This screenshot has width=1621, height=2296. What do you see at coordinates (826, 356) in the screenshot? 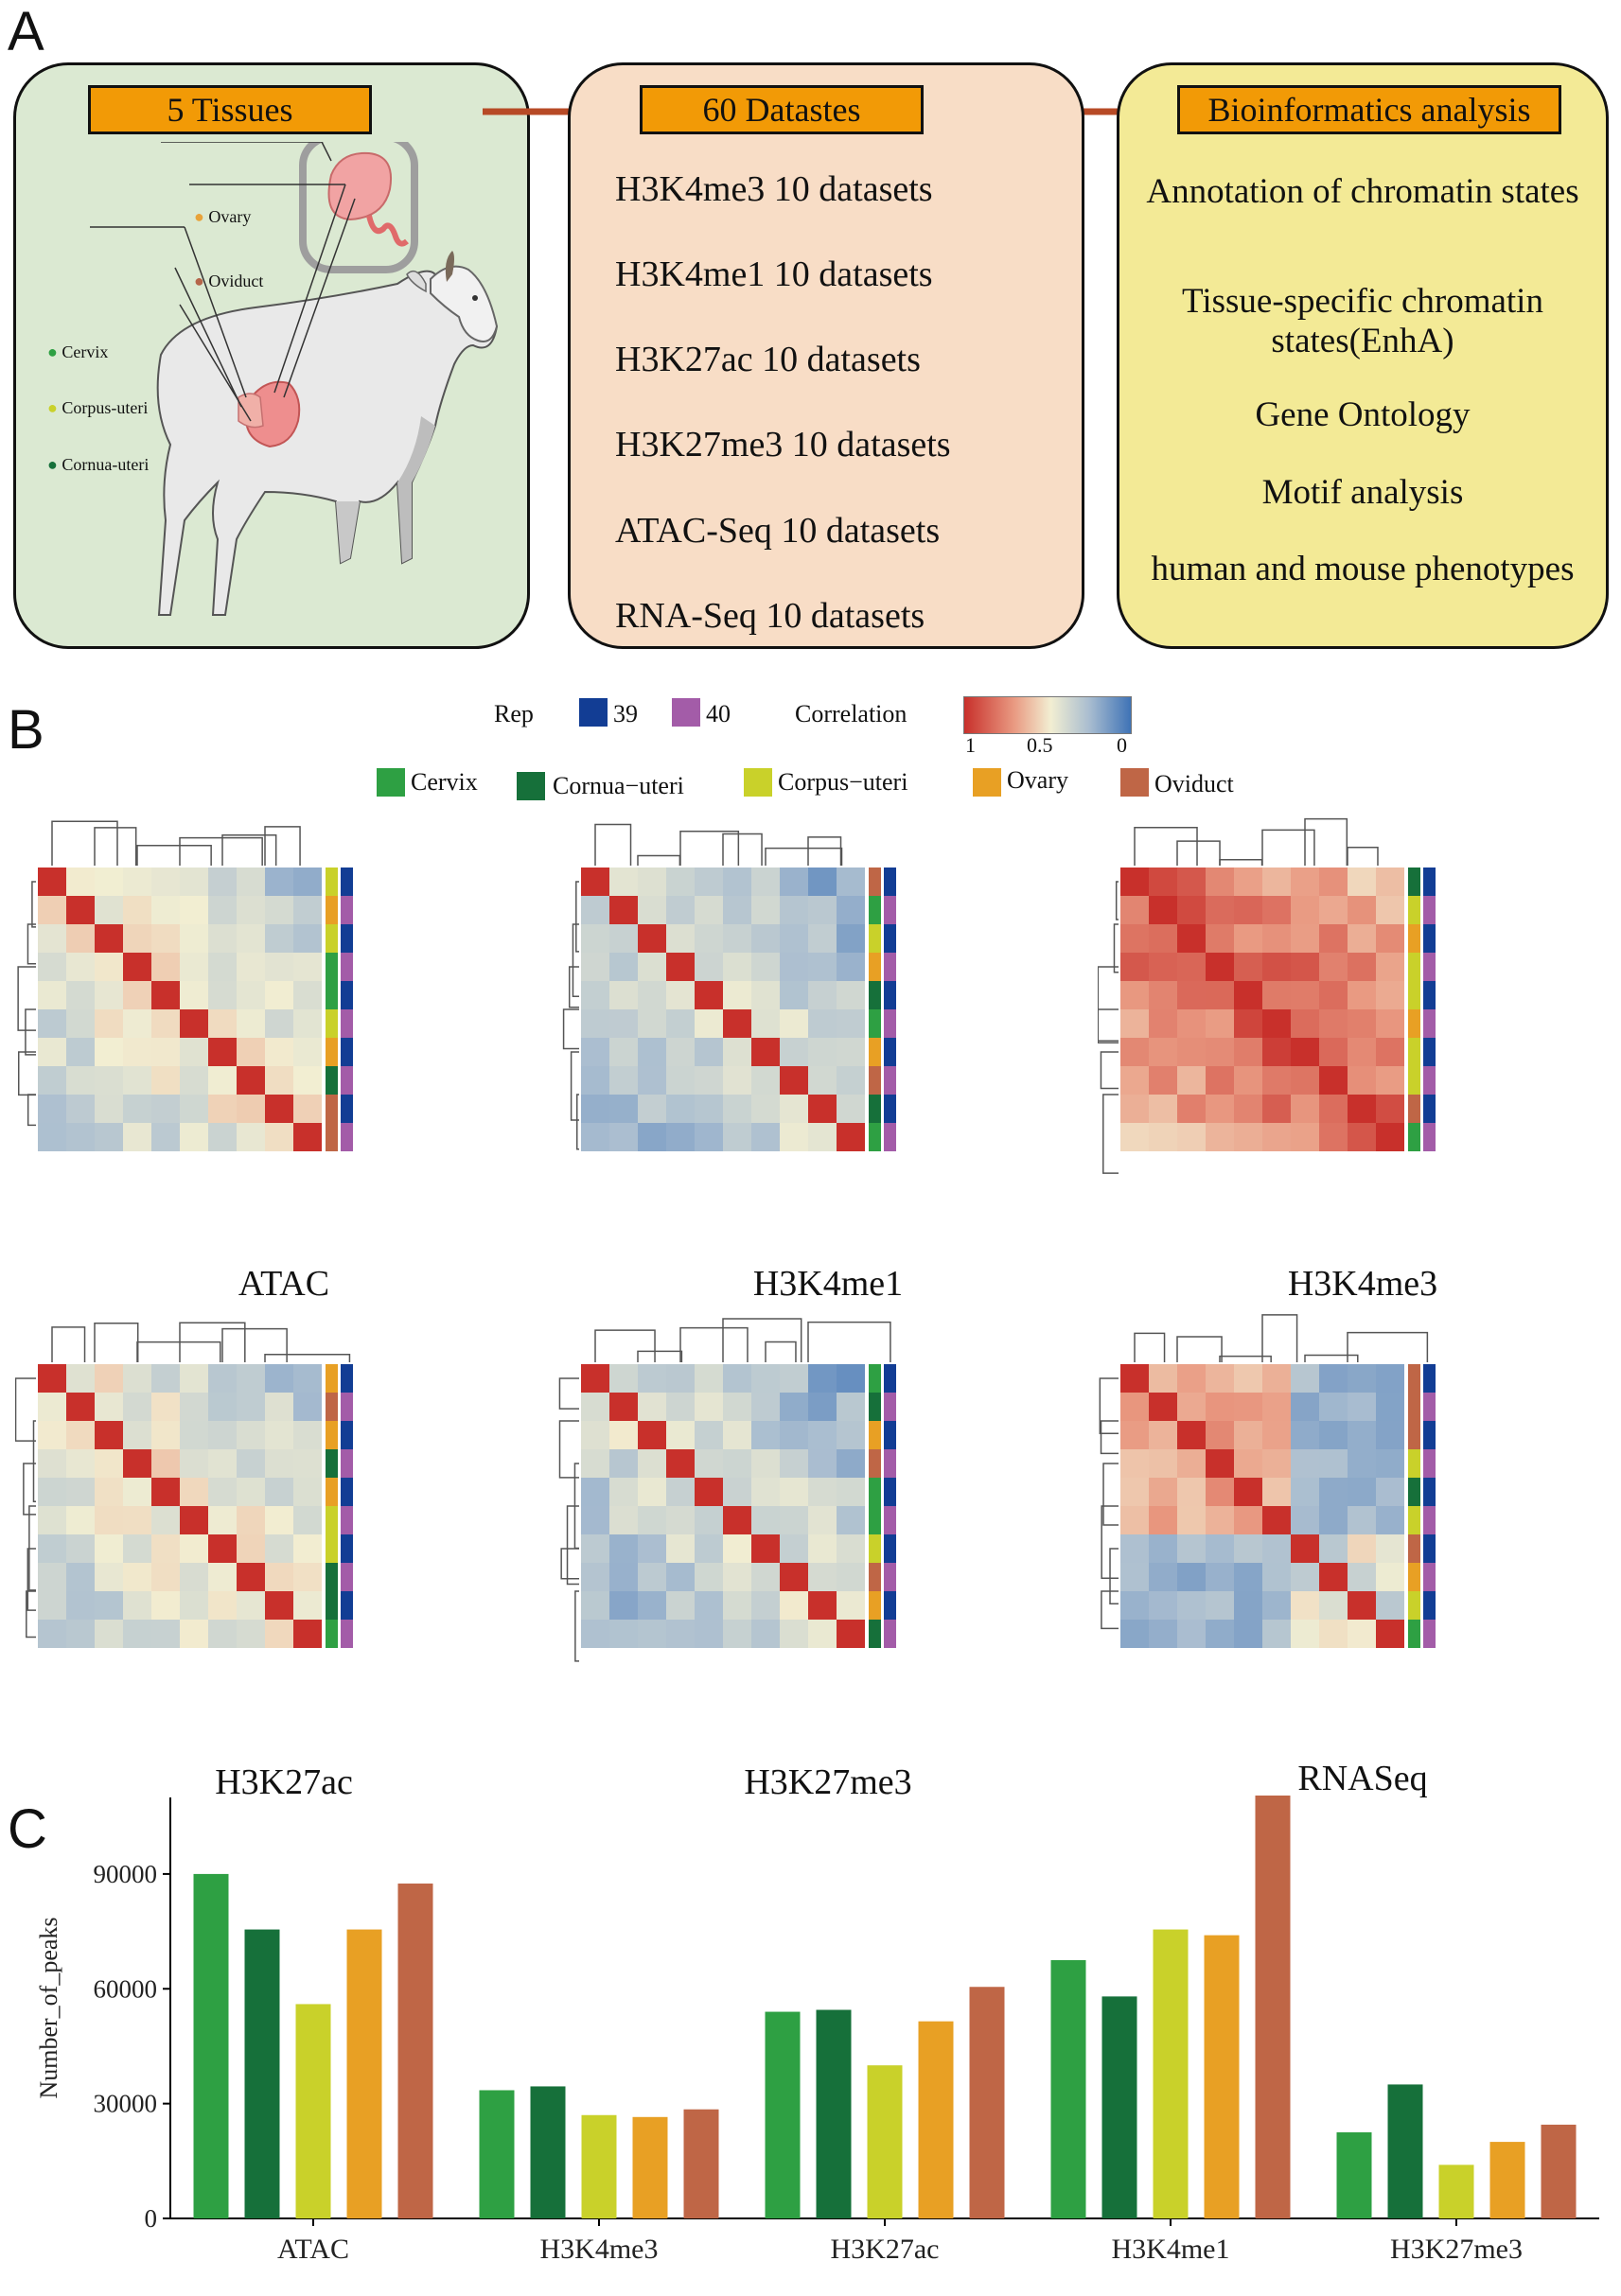
I see `datasets-box` at bounding box center [826, 356].